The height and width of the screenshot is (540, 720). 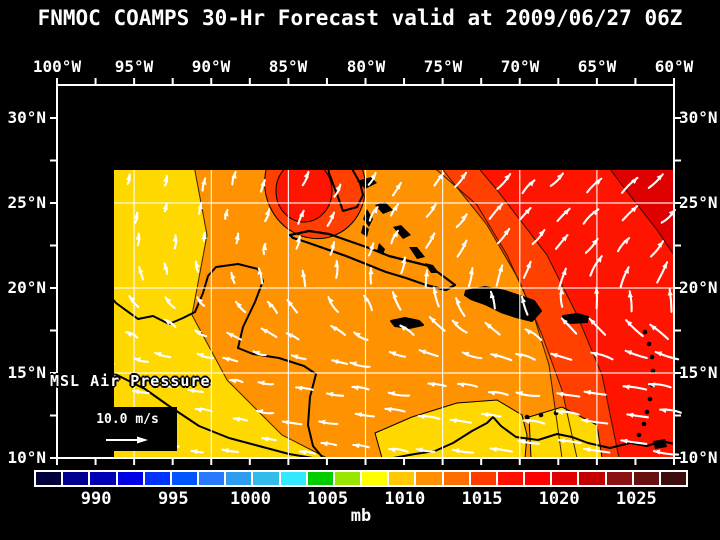 What do you see at coordinates (674, 66) in the screenshot?
I see `lon-label: 60°W` at bounding box center [674, 66].